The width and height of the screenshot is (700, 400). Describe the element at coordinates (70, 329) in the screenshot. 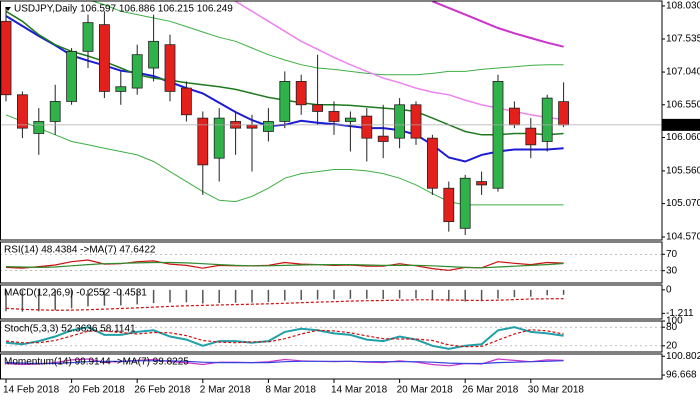

I see `indicator-title: Stoch(5,3,3) 52.3636 58.1141` at that location.